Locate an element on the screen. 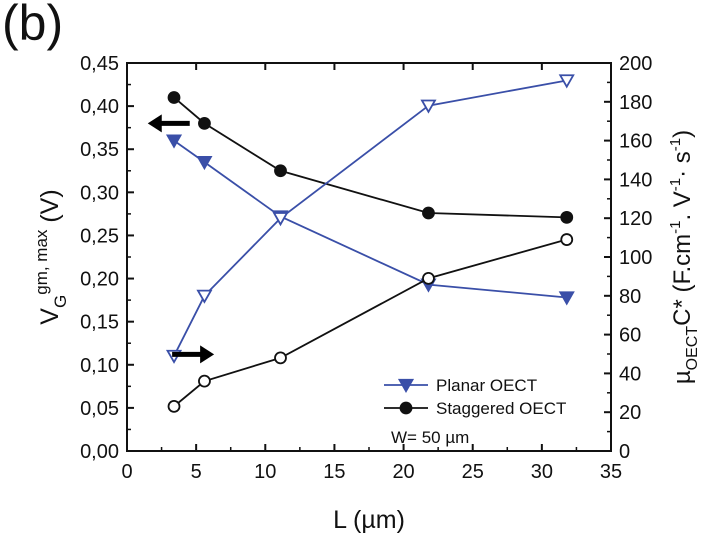 The height and width of the screenshot is (543, 715). right-y-label-rest: C* (F.cm is located at coordinates (682, 280).